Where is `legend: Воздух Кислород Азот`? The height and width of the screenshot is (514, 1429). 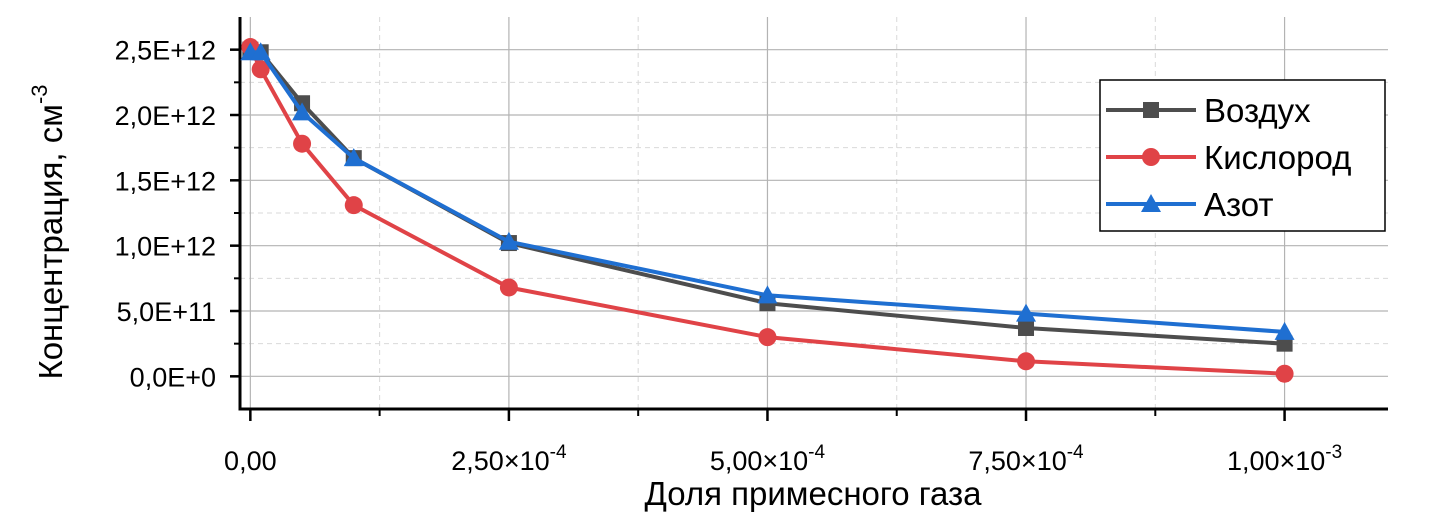
legend: Воздух Кислород Азот is located at coordinates (1242, 155).